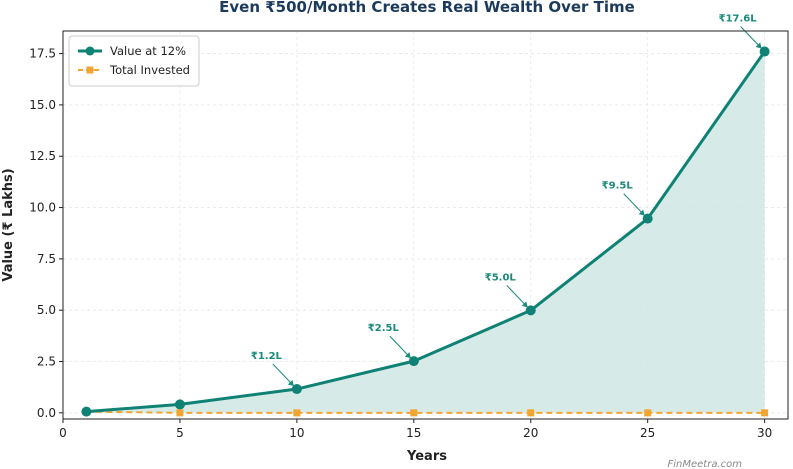  I want to click on y-tick-label: 17.5, so click(42, 54).